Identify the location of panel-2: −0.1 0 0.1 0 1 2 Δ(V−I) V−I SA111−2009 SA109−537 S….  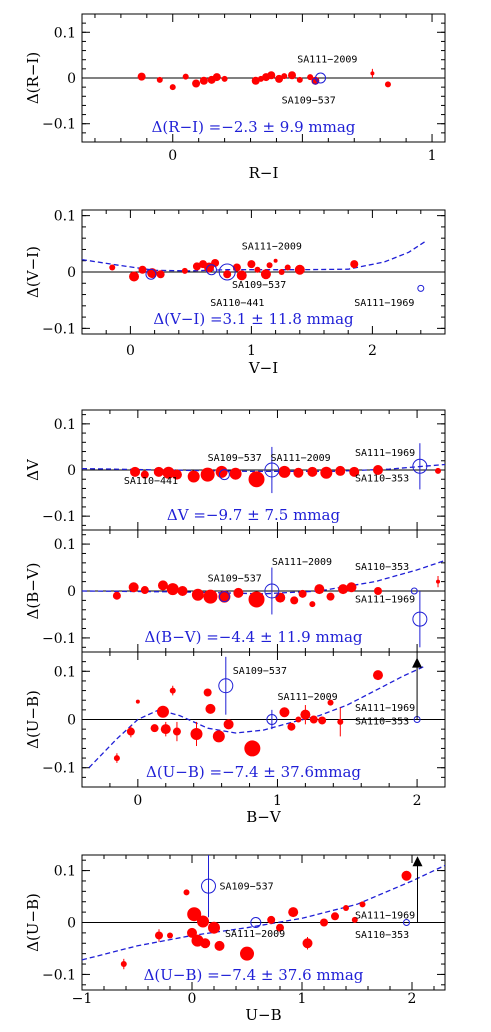
(235, 293).